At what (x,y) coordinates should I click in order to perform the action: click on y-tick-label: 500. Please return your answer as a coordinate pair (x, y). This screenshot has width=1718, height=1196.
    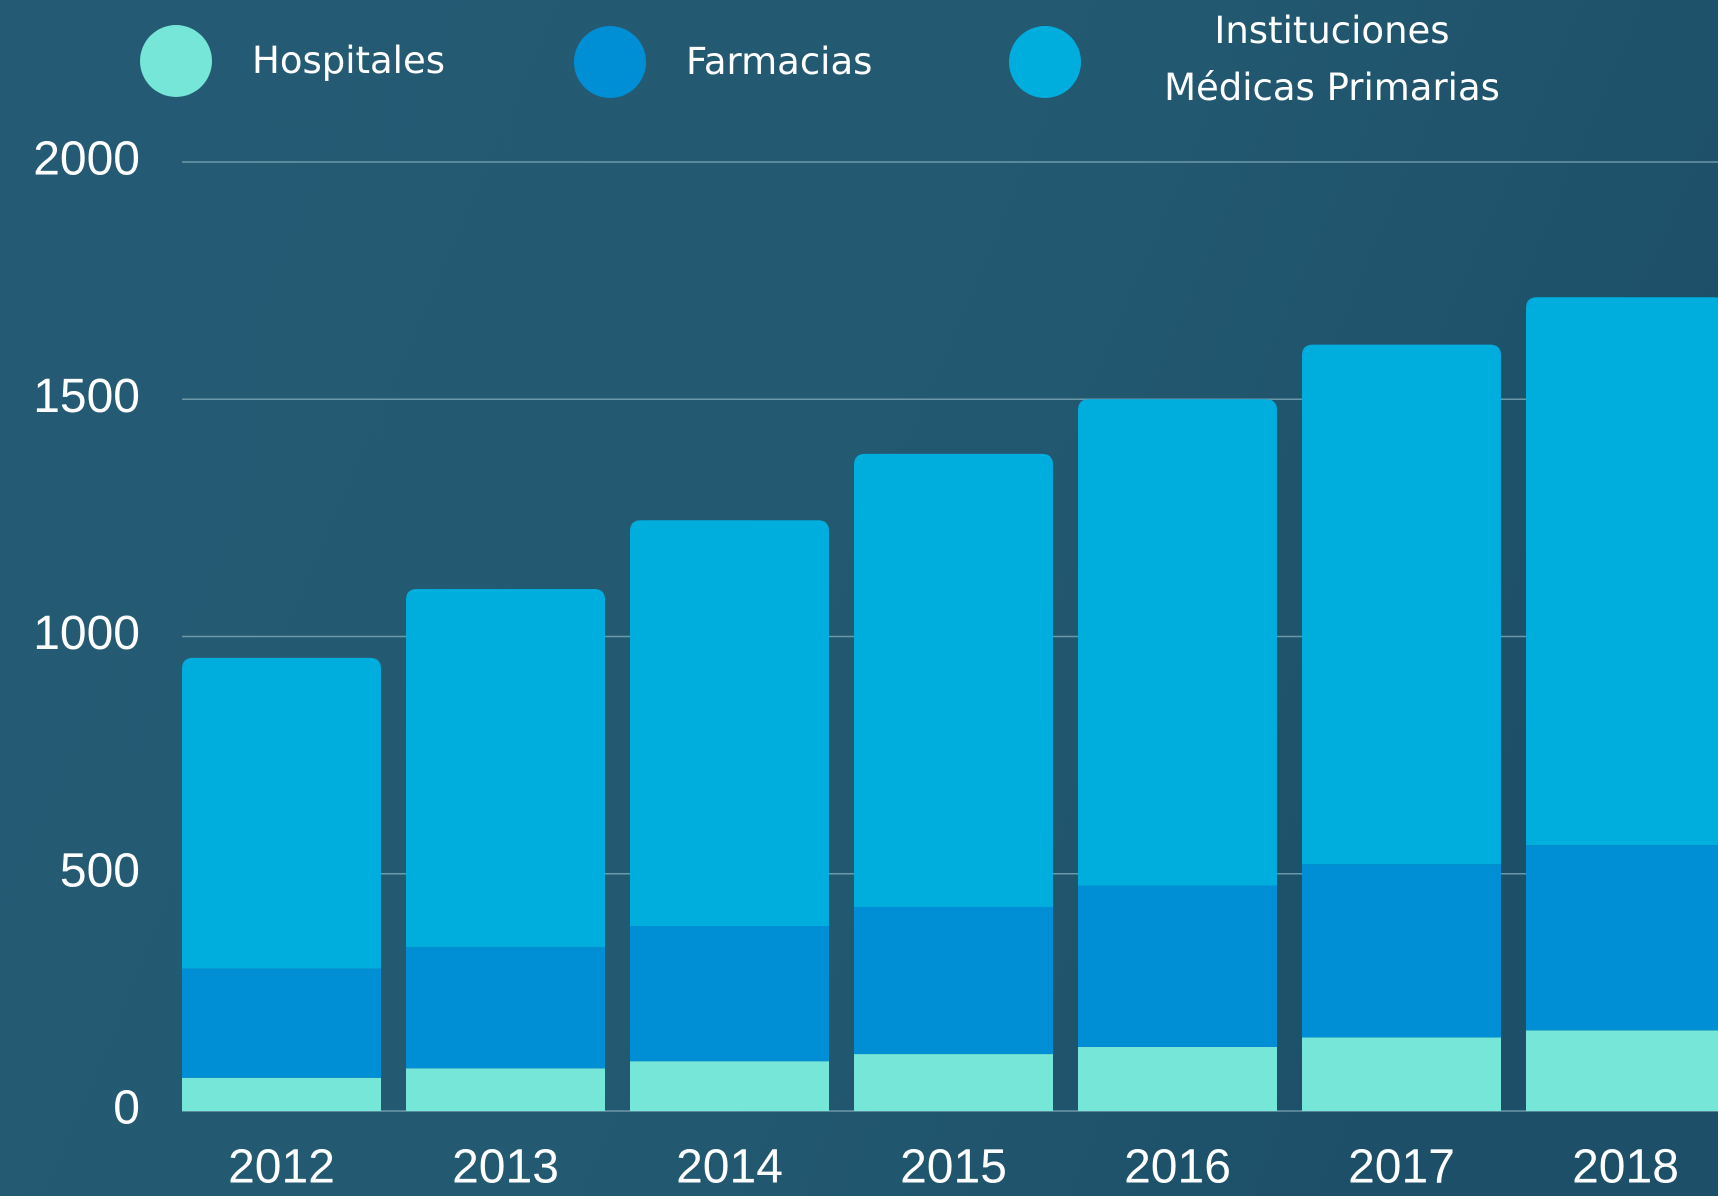
    Looking at the image, I should click on (100, 870).